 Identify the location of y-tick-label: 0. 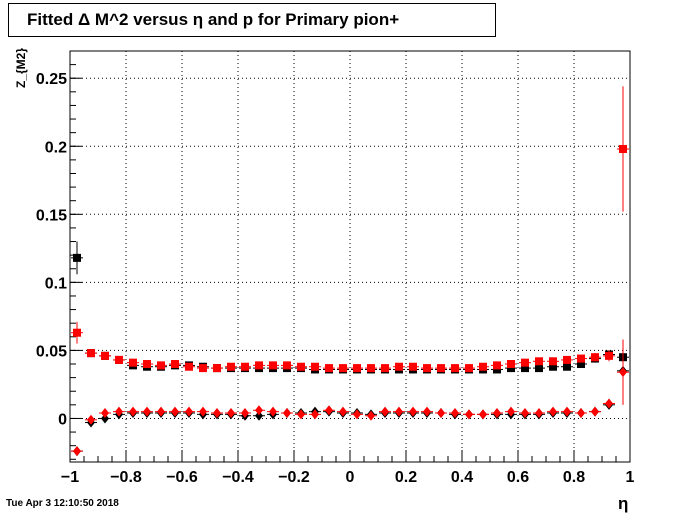
(62, 419).